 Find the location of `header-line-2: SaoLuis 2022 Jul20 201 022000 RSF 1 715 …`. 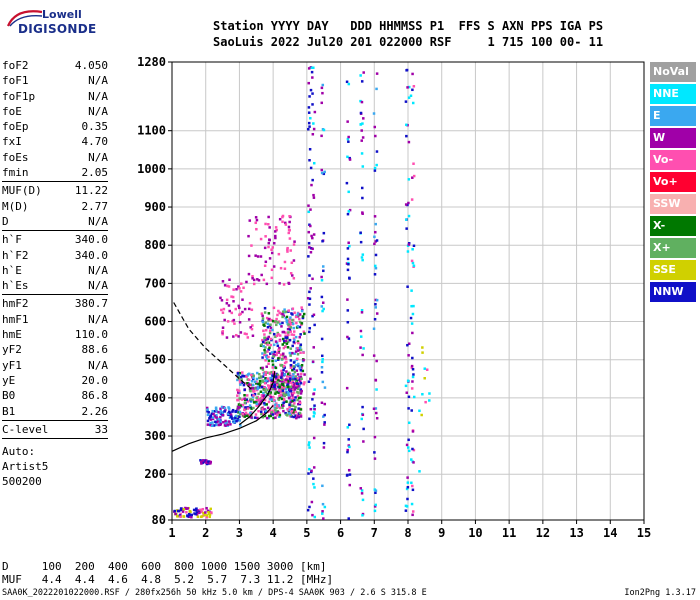

header-line-2: SaoLuis 2022 Jul20 201 022000 RSF 1 715 … is located at coordinates (408, 42).